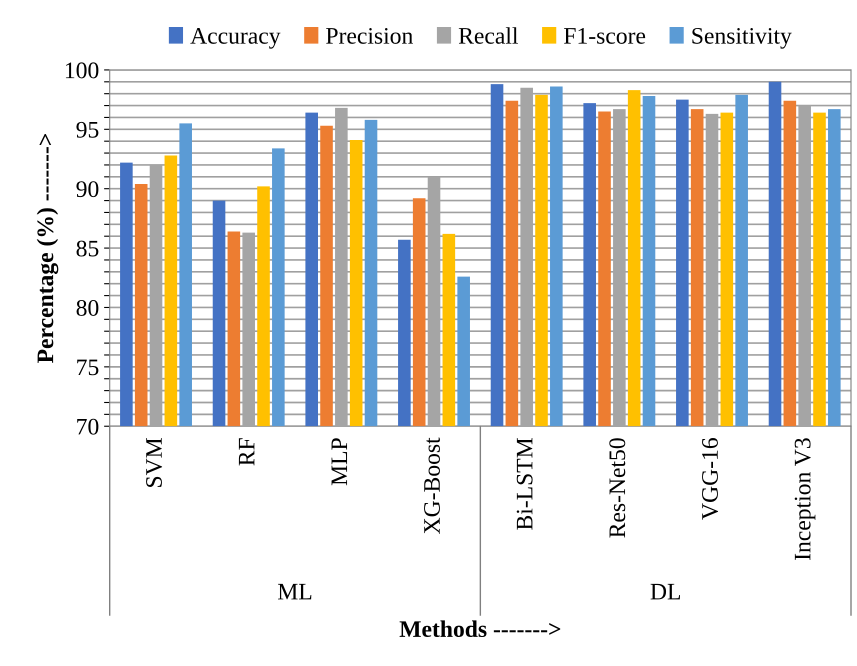  Describe the element at coordinates (340, 462) in the screenshot. I see `x-tick-label: MLP` at that location.